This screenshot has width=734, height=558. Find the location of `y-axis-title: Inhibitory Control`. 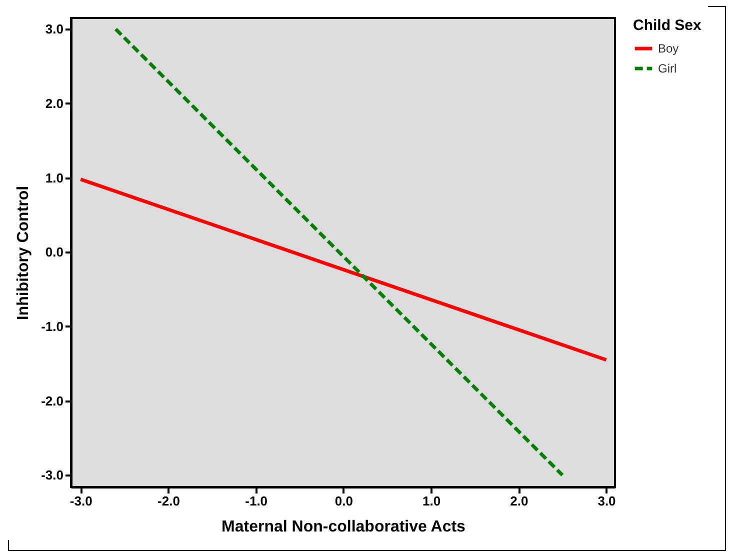

y-axis-title: Inhibitory Control is located at coordinates (23, 253).